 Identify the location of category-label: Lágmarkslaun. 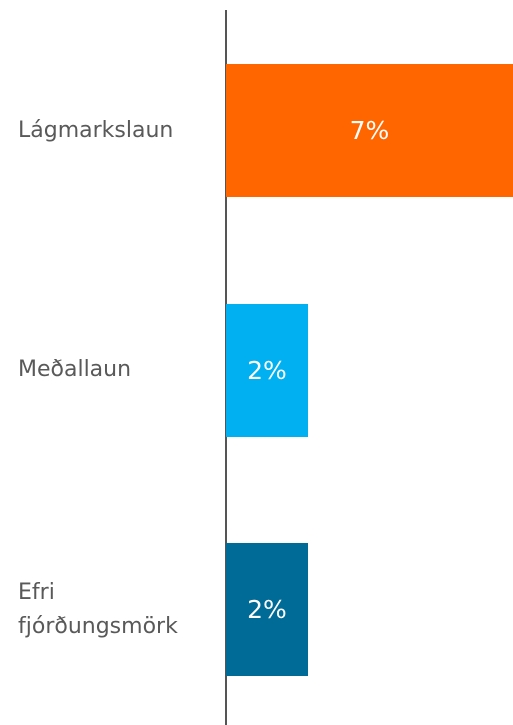
(96, 130).